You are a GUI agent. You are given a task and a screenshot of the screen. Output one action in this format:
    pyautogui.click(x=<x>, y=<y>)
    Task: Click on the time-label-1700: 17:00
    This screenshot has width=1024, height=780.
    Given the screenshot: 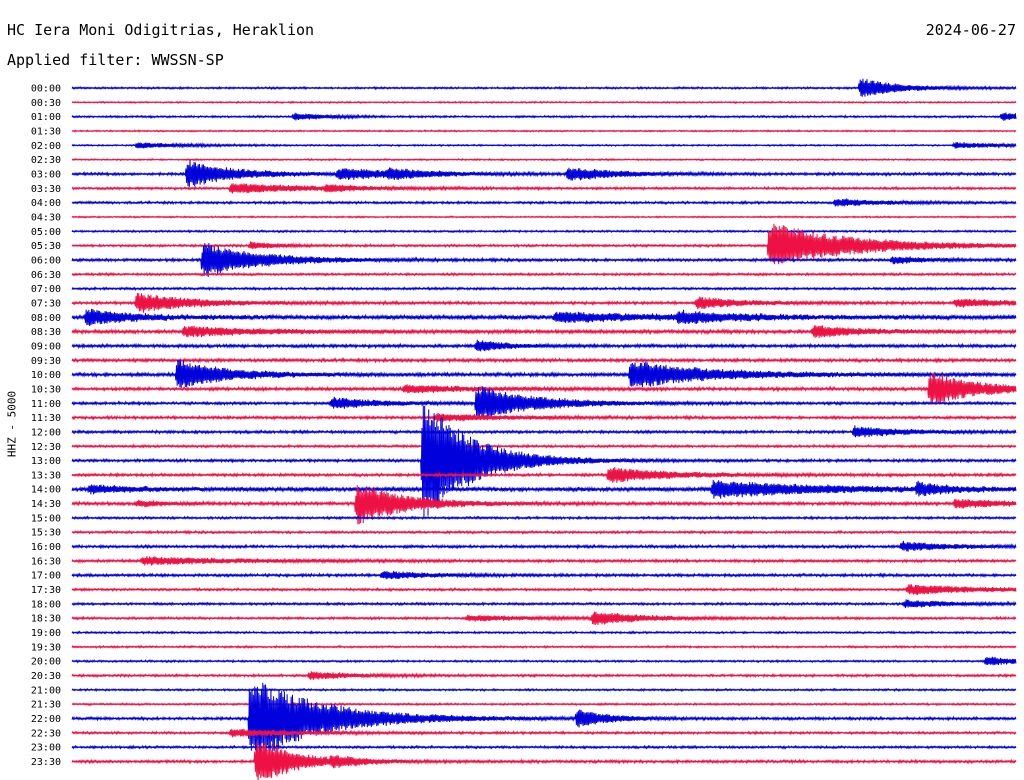 What is the action you would take?
    pyautogui.click(x=46, y=576)
    